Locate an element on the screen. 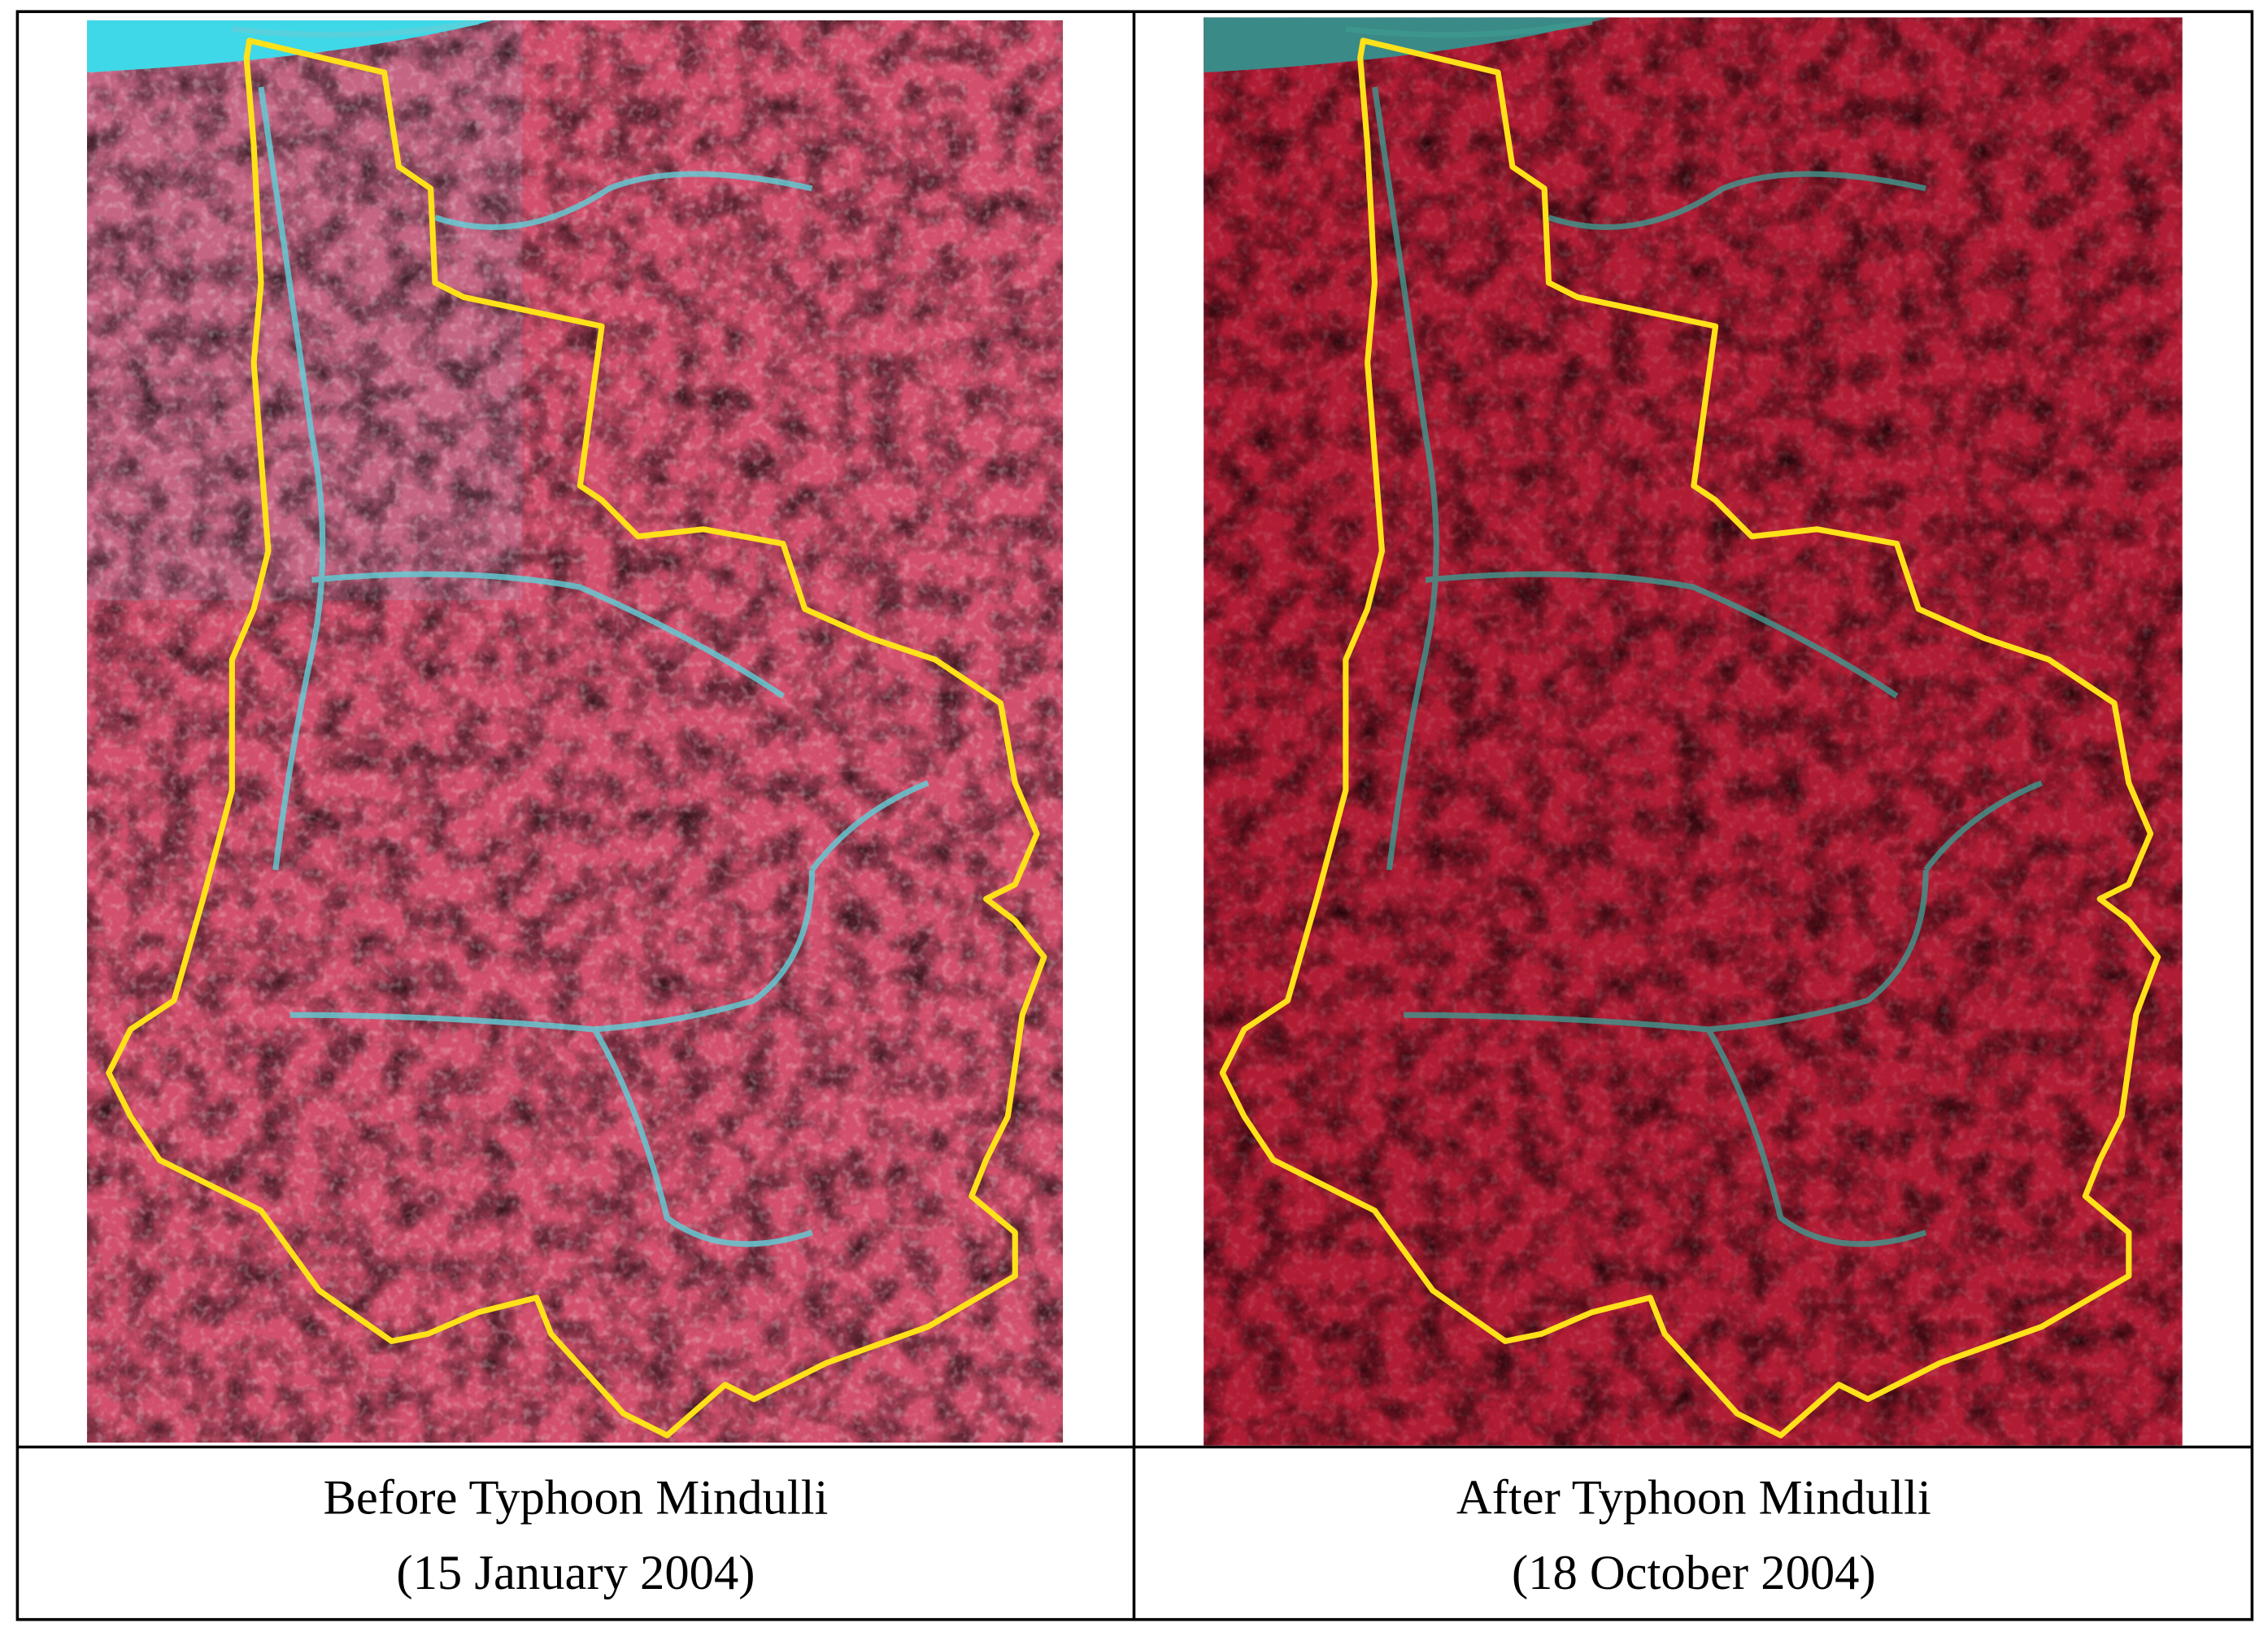 The height and width of the screenshot is (1632, 2268). caption-title: After Typhoon Mindulli is located at coordinates (1694, 1498).